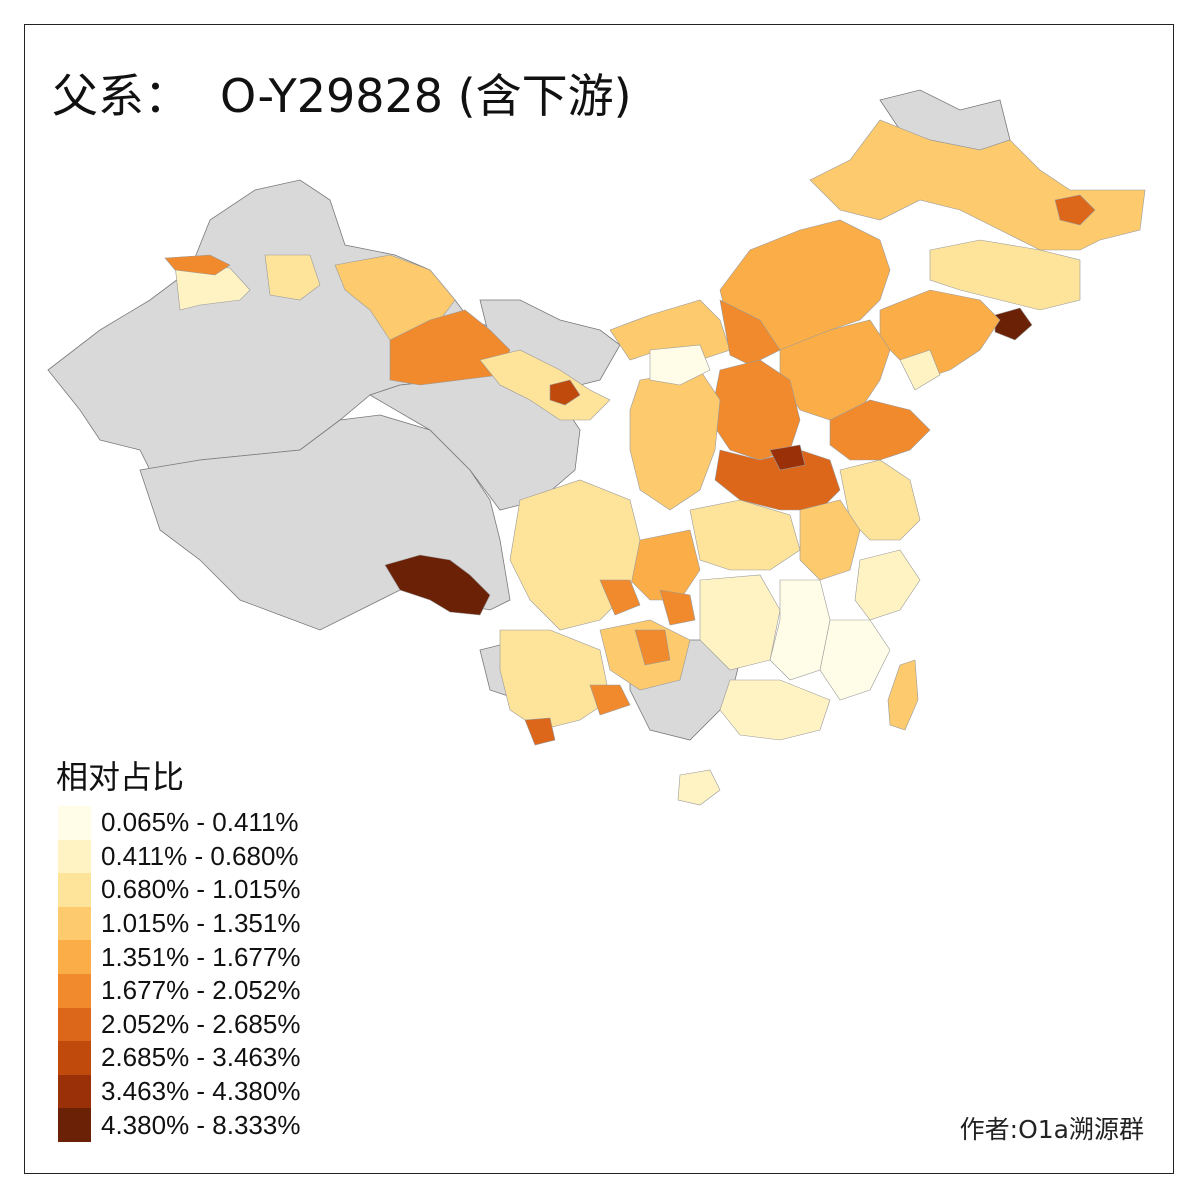  Describe the element at coordinates (200, 822) in the screenshot. I see `legend-label: 0.065% - 0.411%` at that location.